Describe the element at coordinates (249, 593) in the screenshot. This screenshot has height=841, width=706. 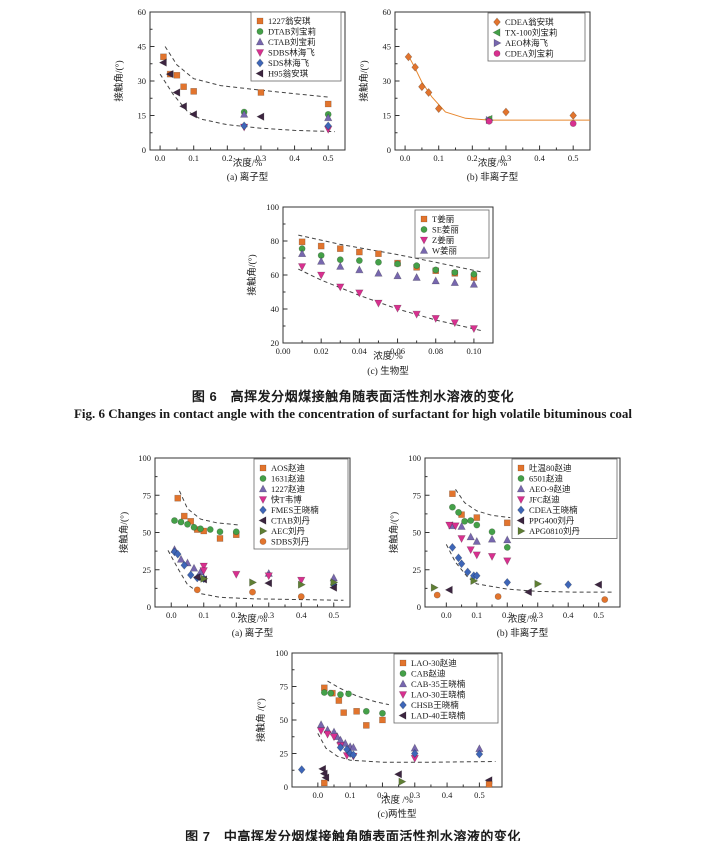
I see `series-SDBS刘丹` at that location.